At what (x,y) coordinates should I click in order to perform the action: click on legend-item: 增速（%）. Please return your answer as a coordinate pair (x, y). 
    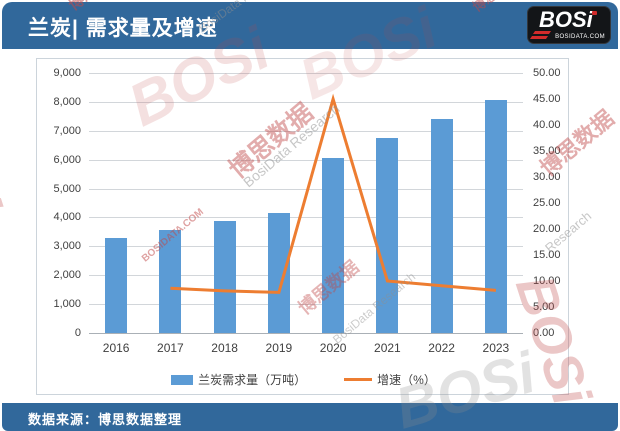
    Looking at the image, I should click on (390, 379).